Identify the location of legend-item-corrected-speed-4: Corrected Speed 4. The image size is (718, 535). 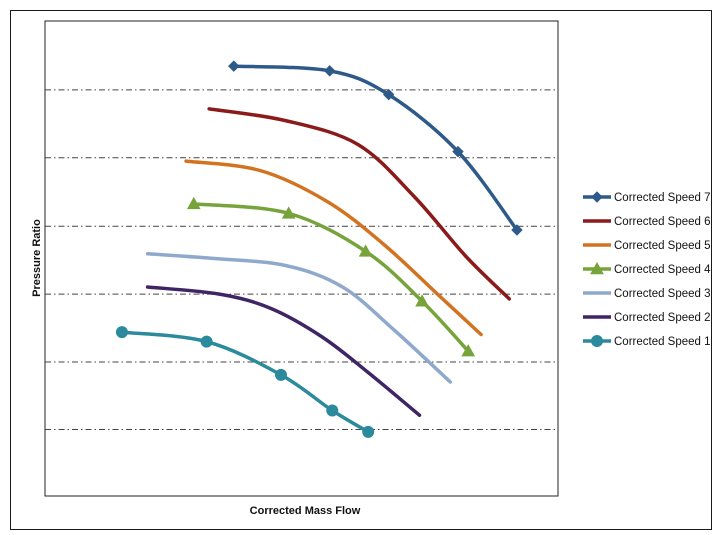
(647, 268).